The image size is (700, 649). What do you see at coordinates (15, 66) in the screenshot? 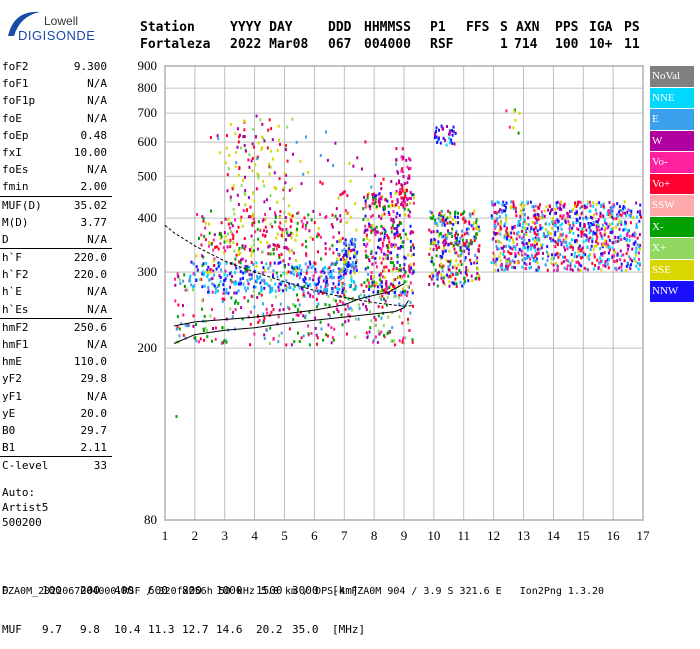
I see `parameter-name: foF2` at bounding box center [15, 66].